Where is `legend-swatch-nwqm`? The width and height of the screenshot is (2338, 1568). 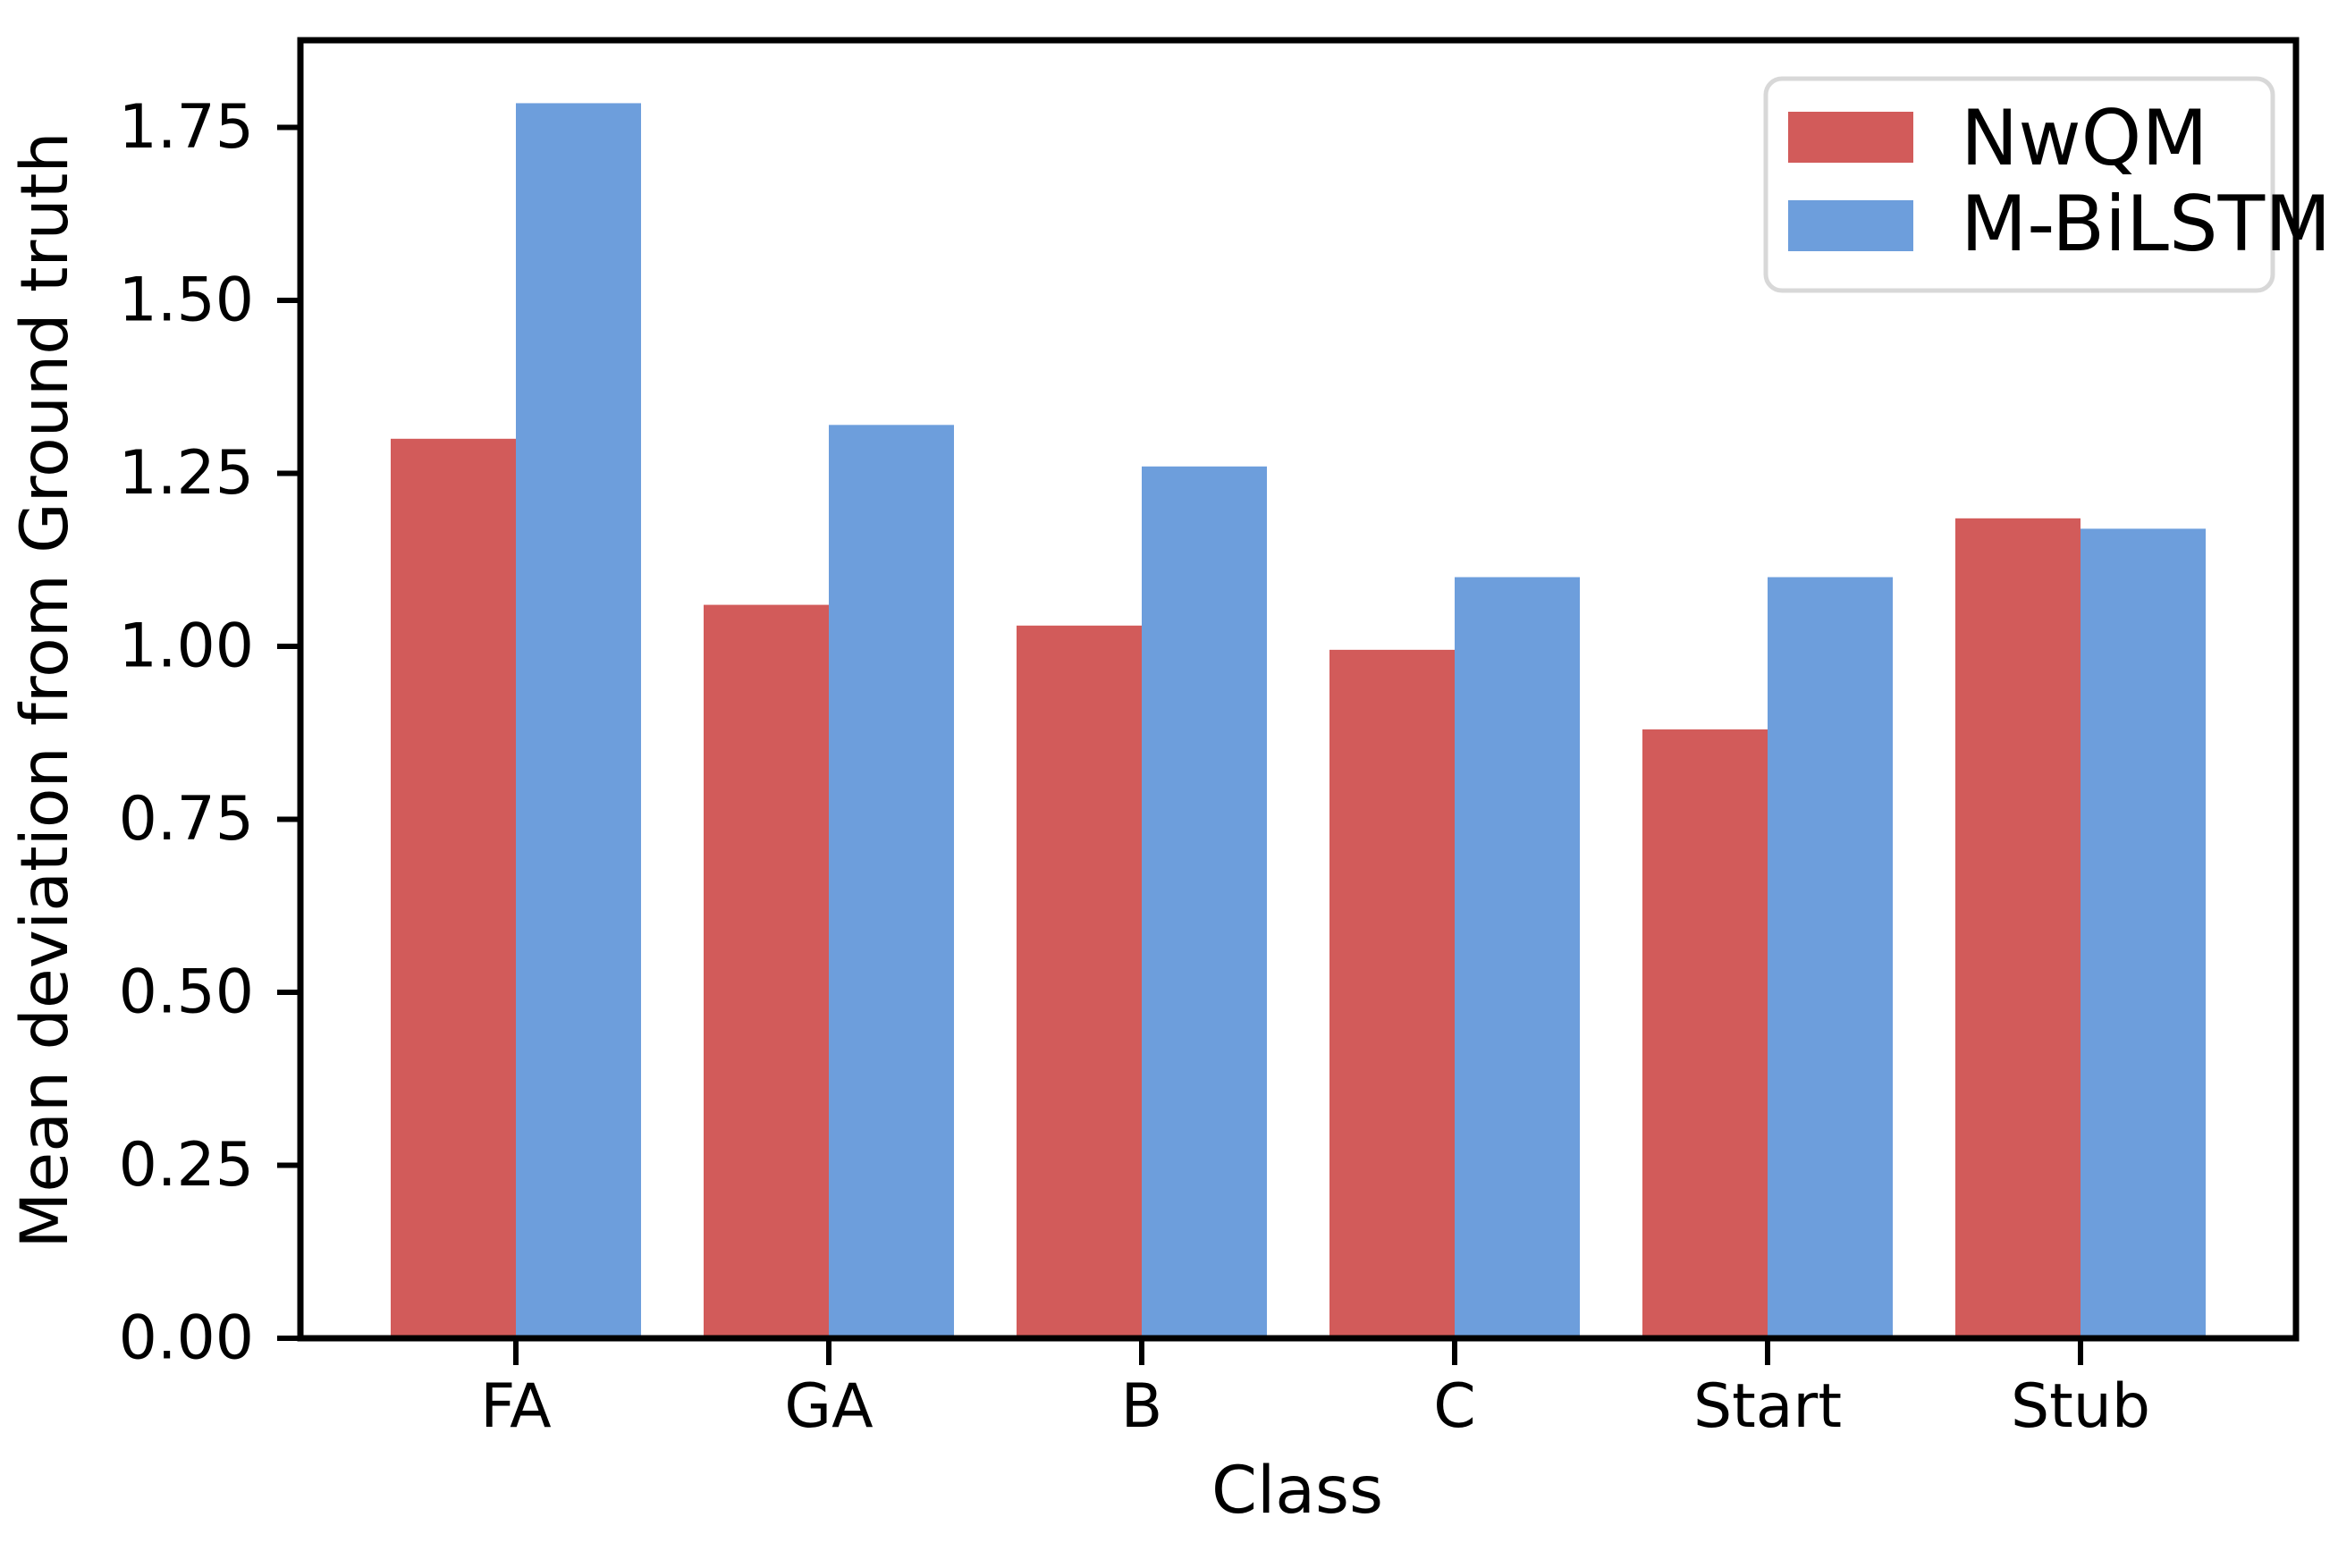
legend-swatch-nwqm is located at coordinates (1851, 137).